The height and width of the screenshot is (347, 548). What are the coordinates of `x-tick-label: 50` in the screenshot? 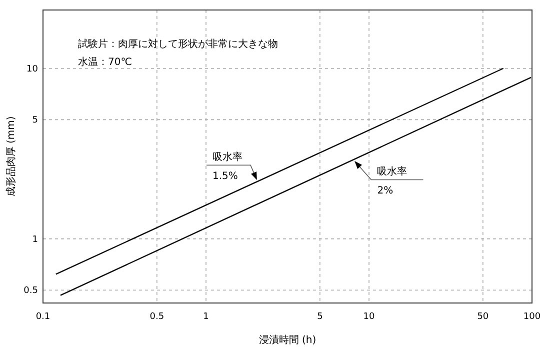 It's located at (483, 317).